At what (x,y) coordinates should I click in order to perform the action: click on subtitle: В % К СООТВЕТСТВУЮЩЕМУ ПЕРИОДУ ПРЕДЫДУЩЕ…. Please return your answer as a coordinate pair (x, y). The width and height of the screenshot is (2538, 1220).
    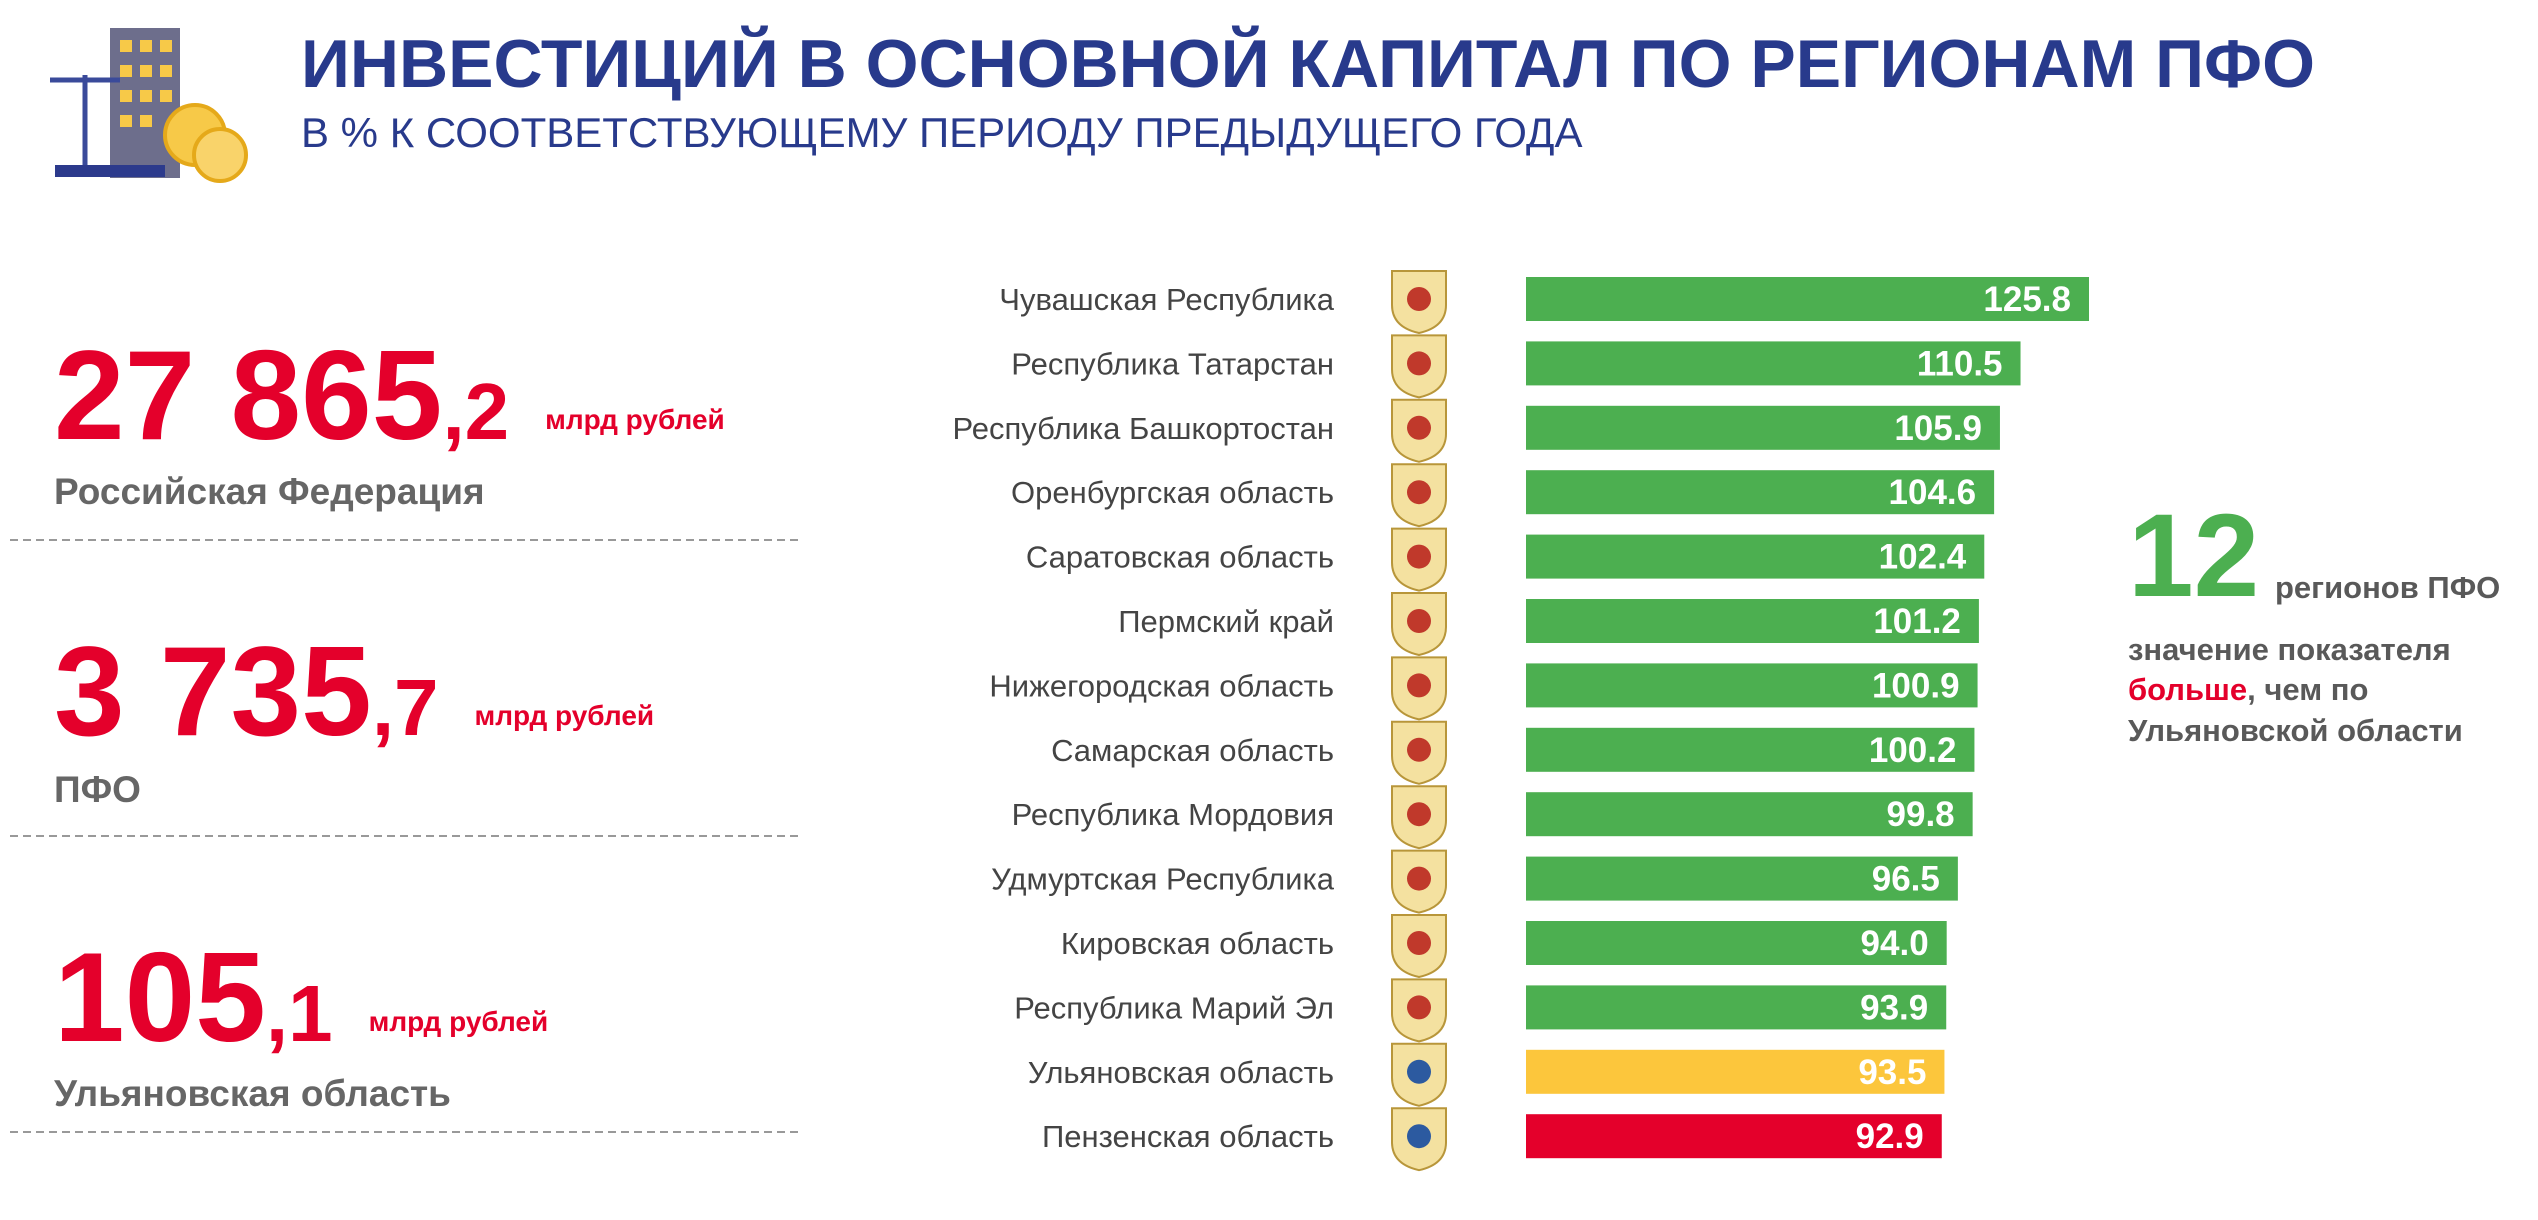
    Looking at the image, I should click on (942, 132).